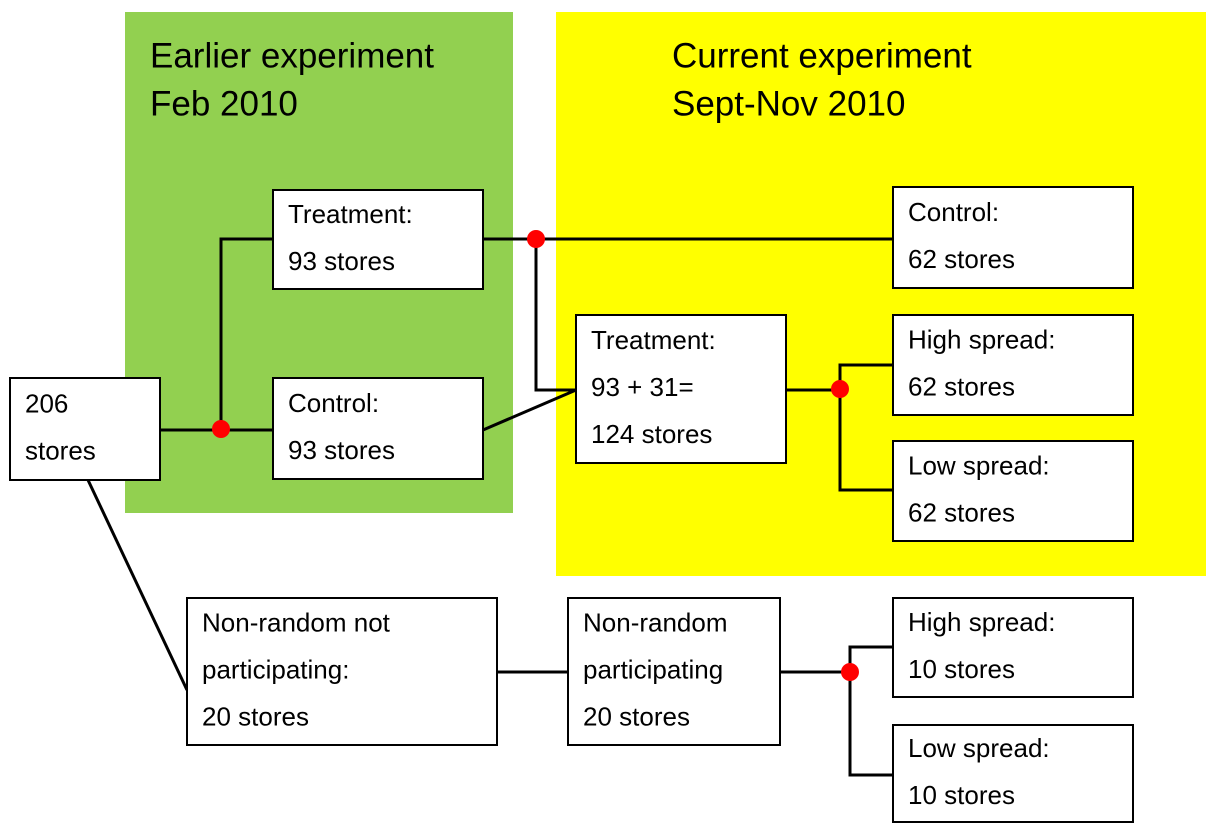  I want to click on node: High spread: 62 stores, so click(1013, 365).